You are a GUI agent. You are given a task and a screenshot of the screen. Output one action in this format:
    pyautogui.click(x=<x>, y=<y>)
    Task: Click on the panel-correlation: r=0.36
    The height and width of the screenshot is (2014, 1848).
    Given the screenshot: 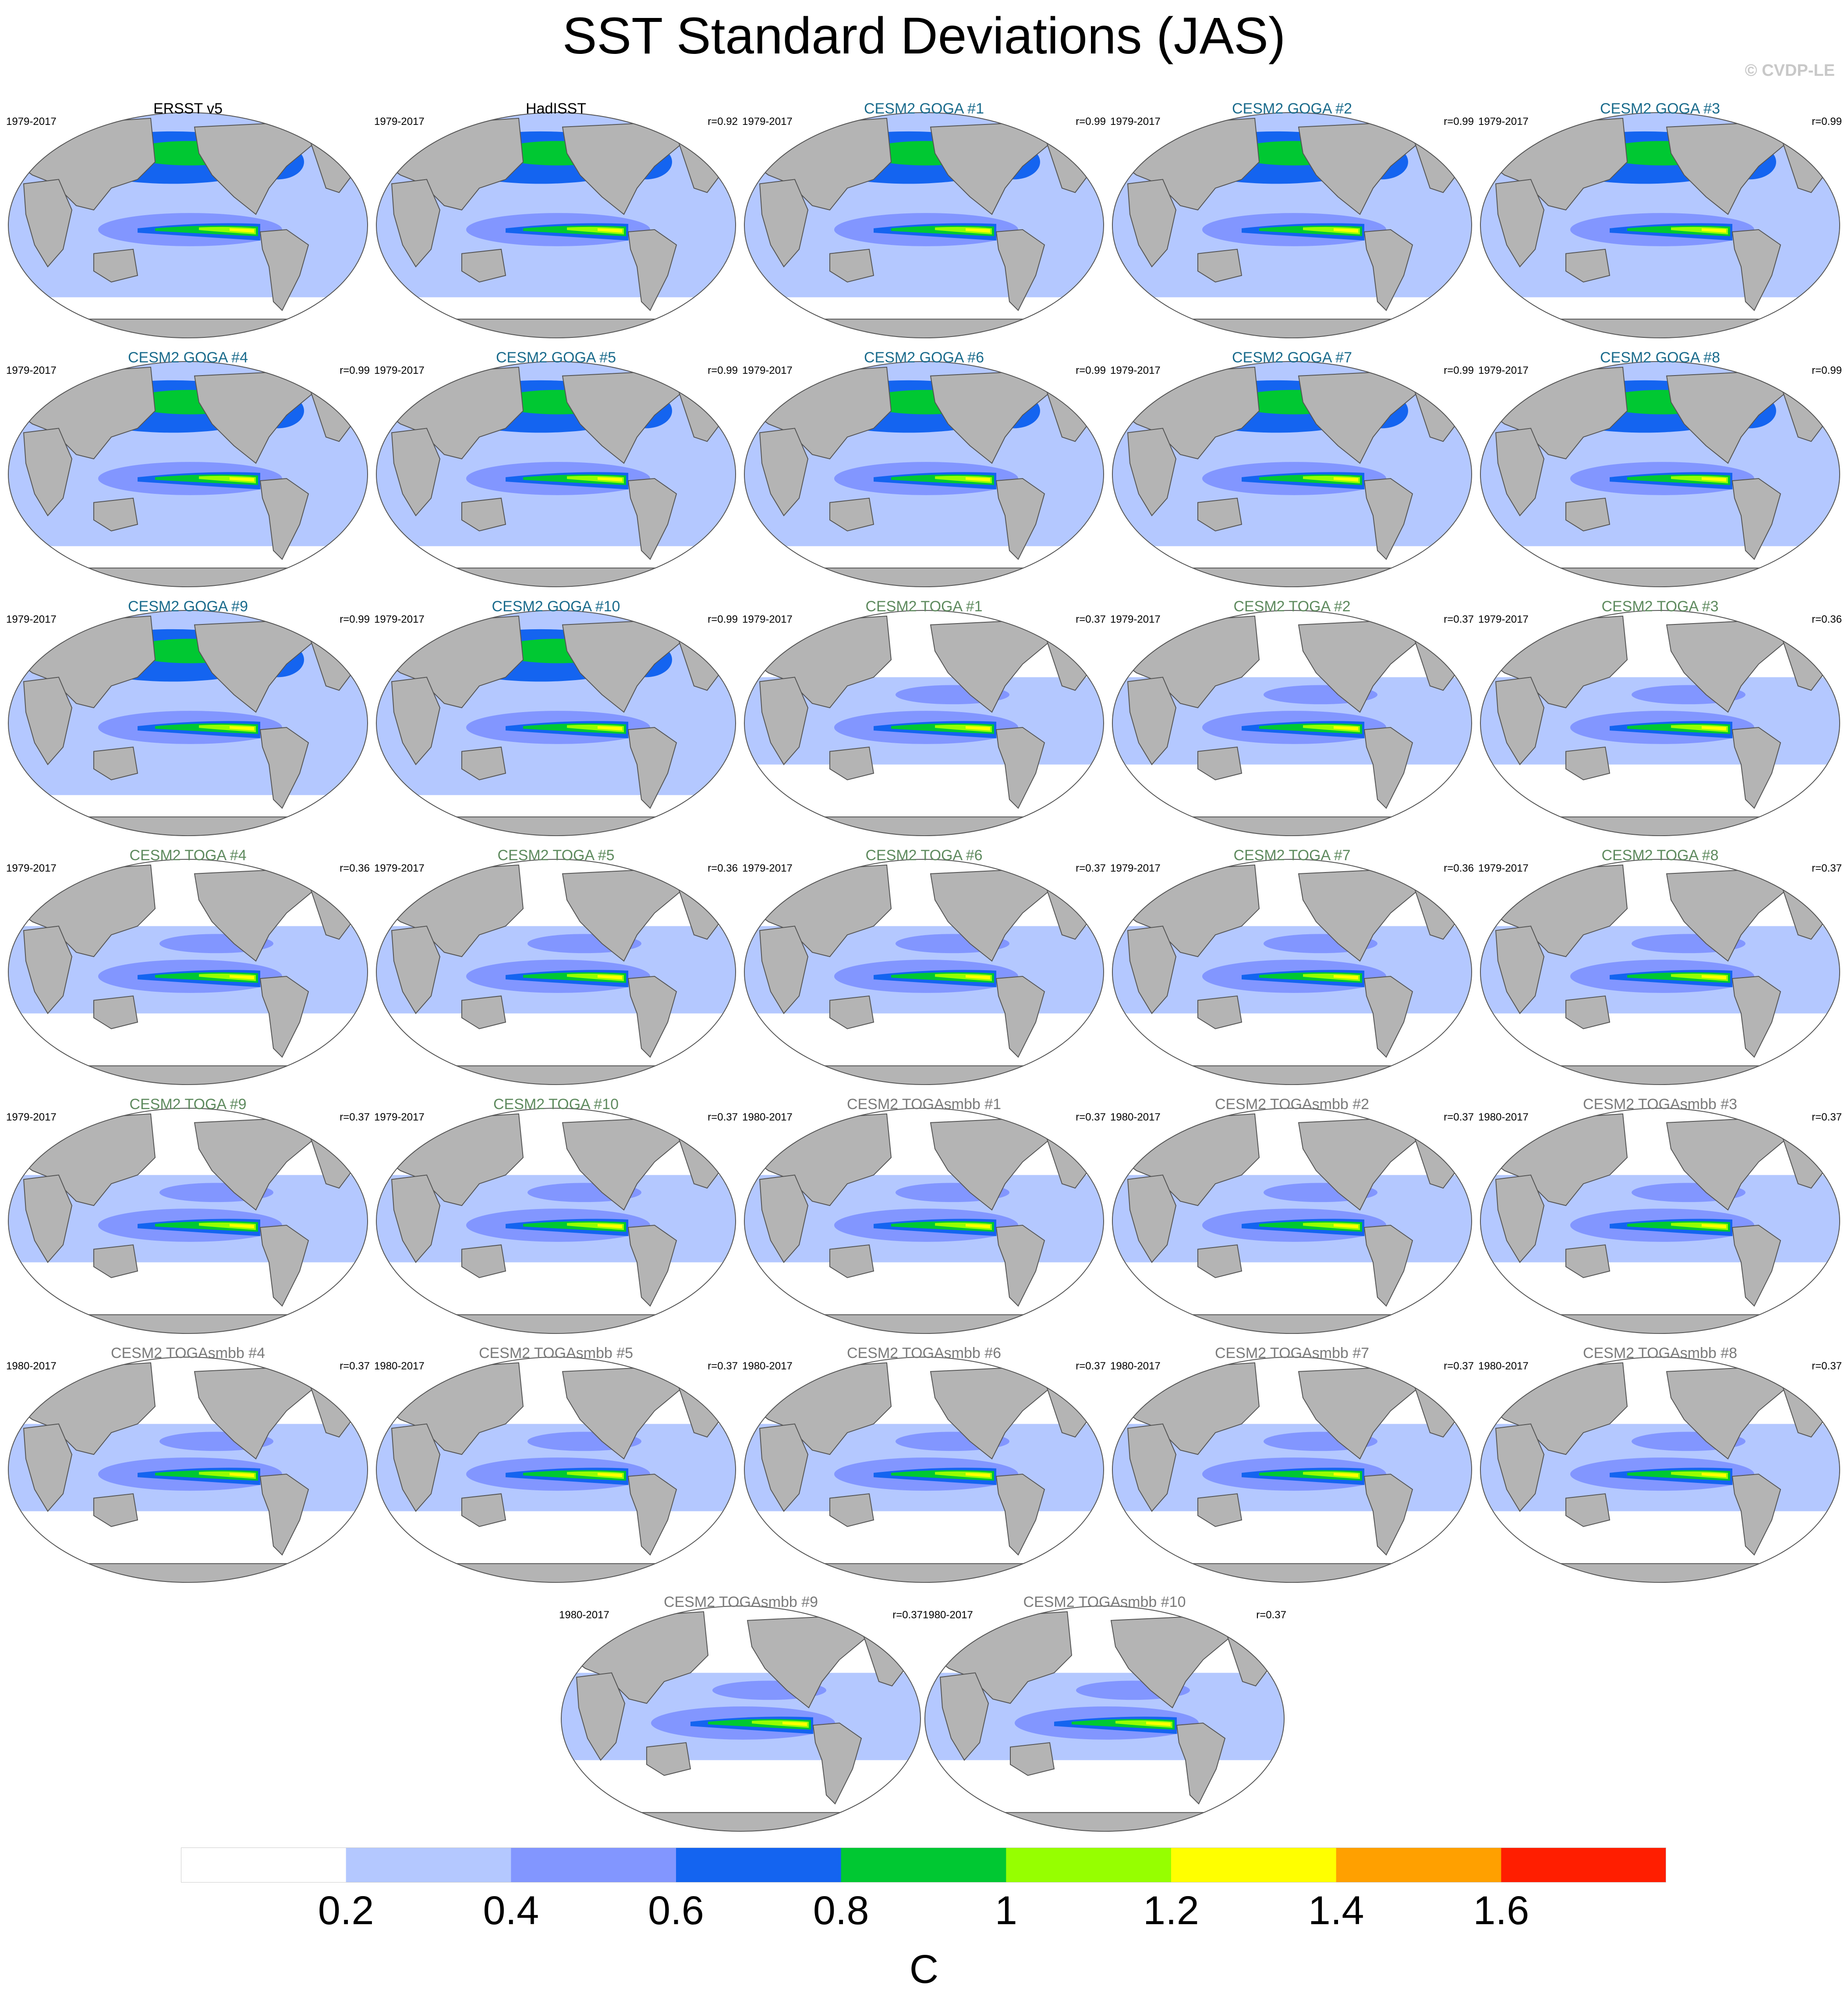 What is the action you would take?
    pyautogui.click(x=1459, y=868)
    